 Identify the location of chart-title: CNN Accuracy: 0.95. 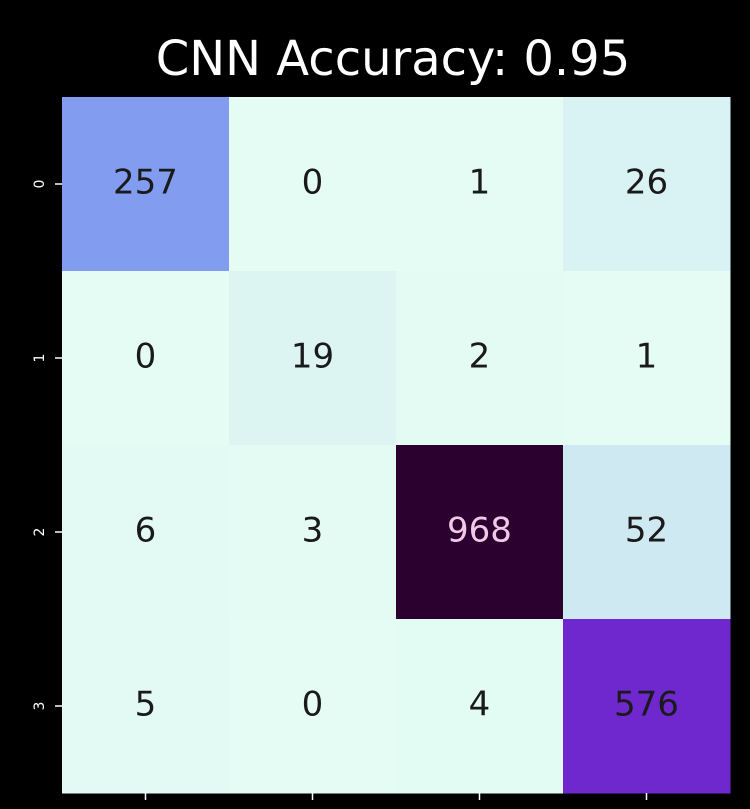
(393, 59).